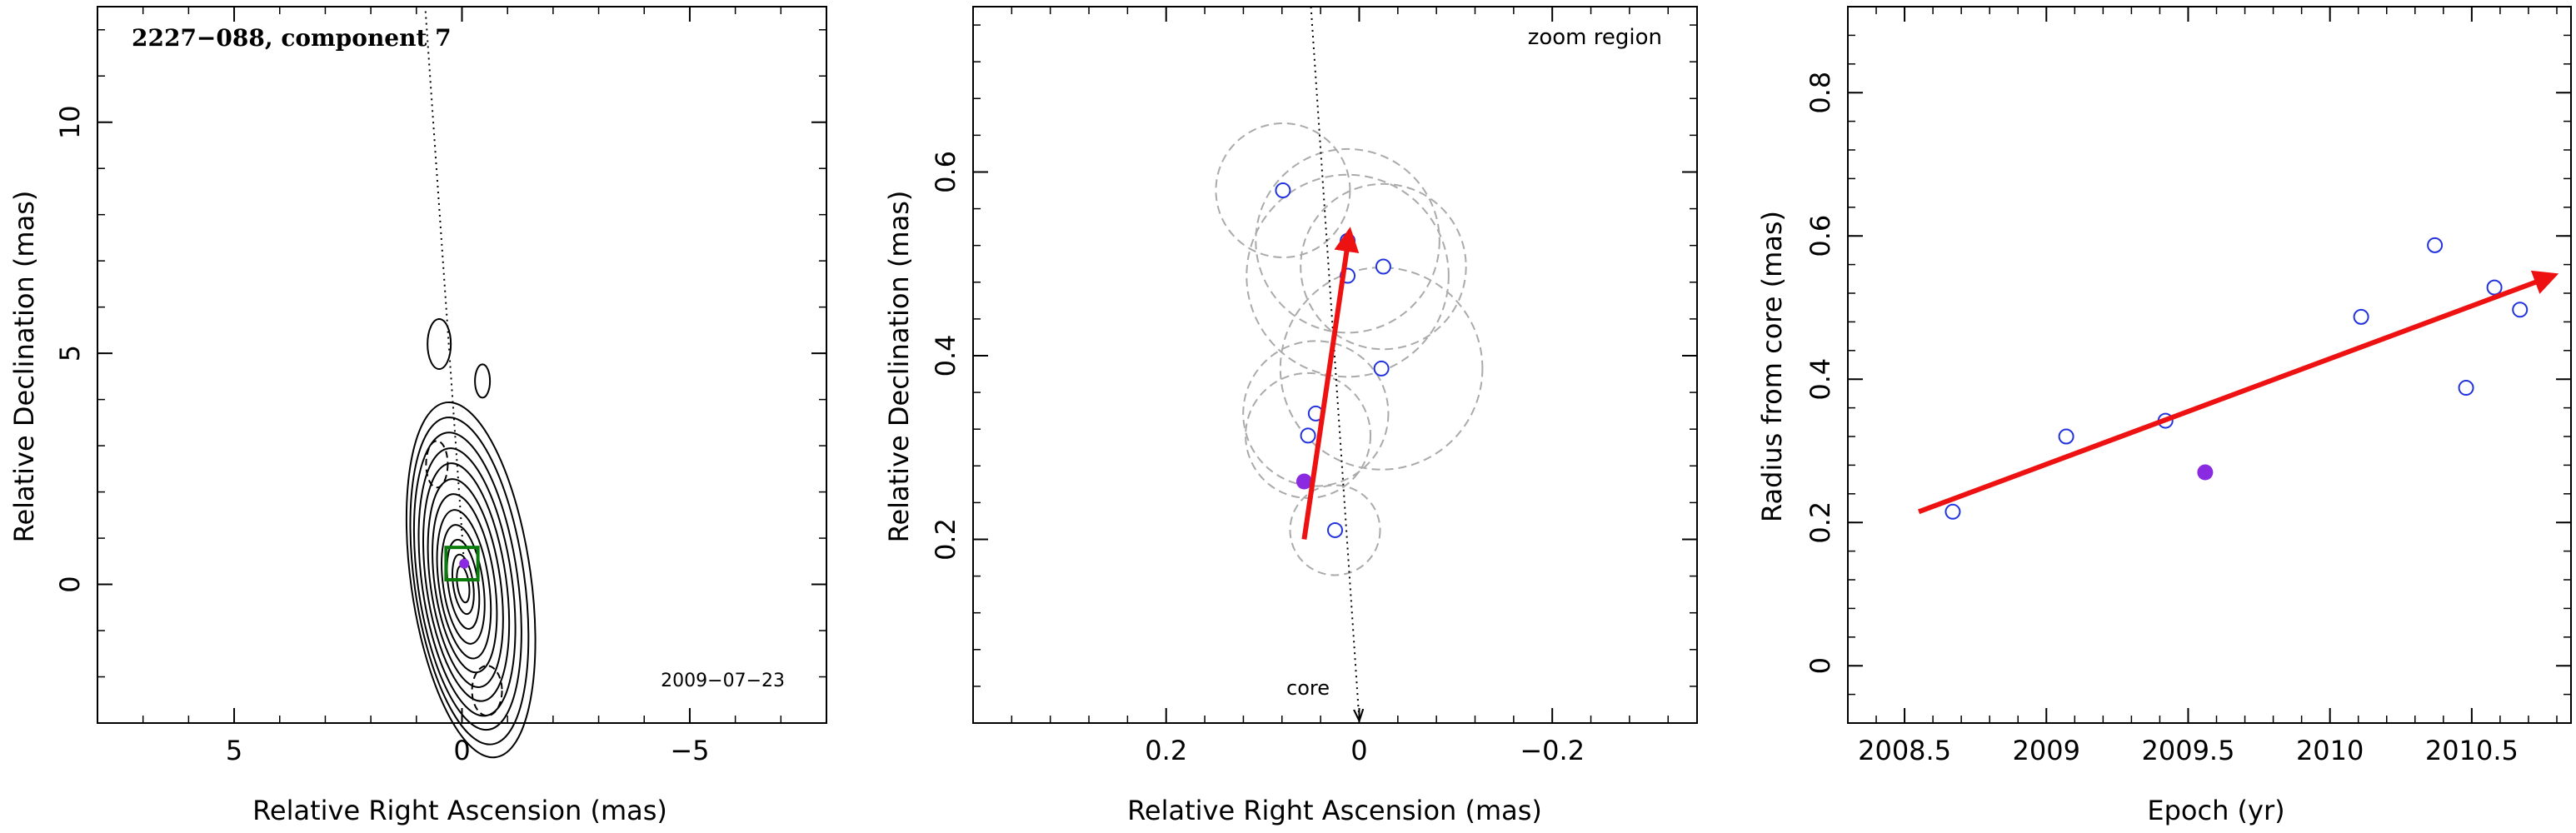  Describe the element at coordinates (1358, 750) in the screenshot. I see `panel2-xtick-label: 0` at that location.